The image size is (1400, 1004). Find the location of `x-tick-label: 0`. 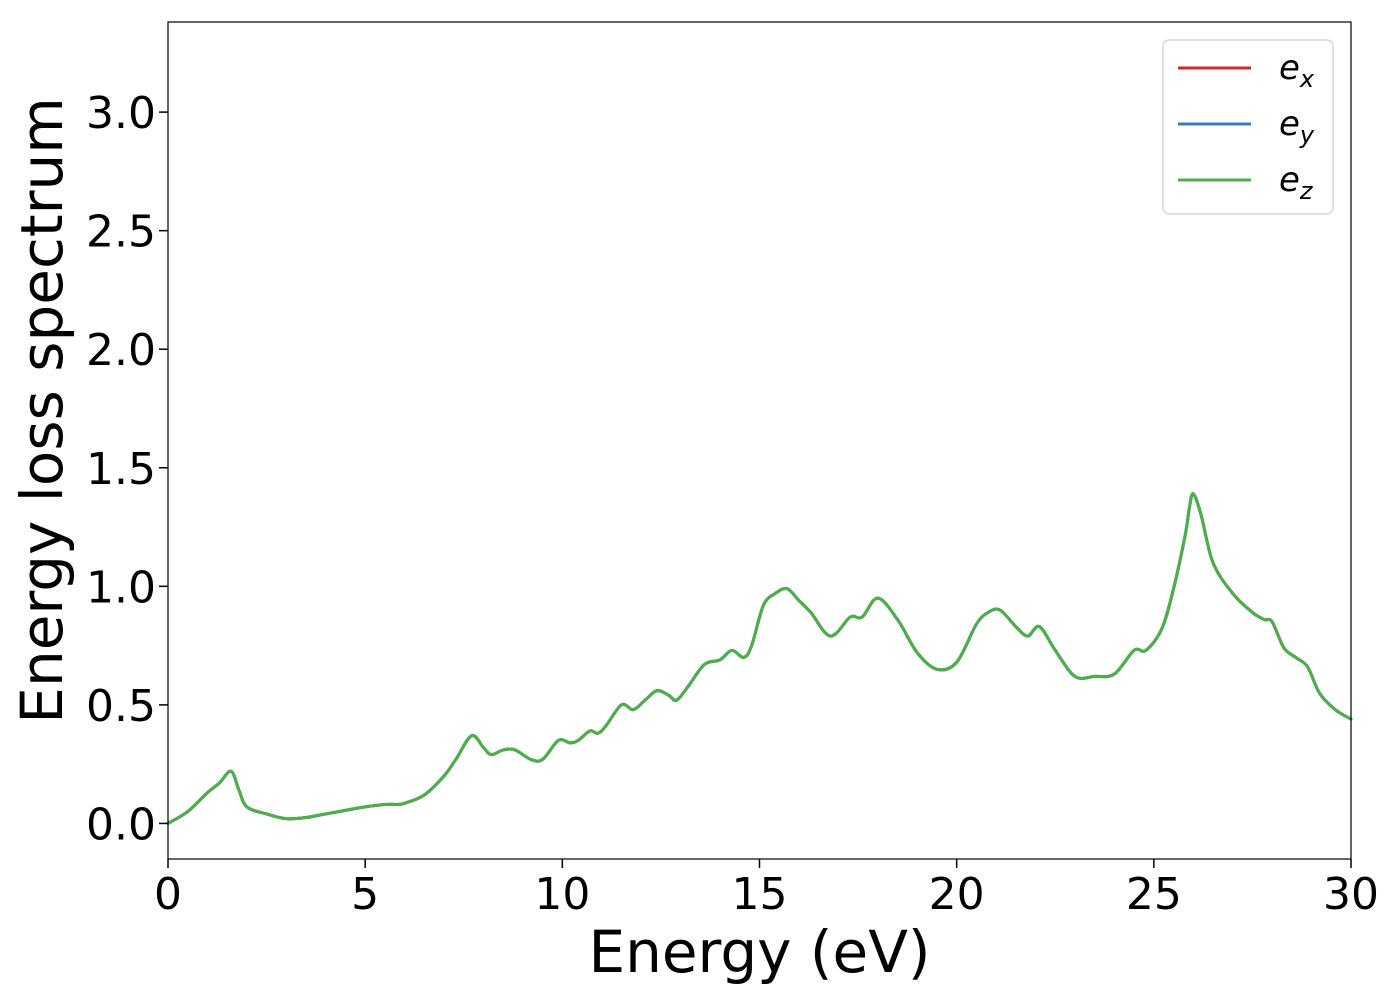

x-tick-label: 0 is located at coordinates (168, 894).